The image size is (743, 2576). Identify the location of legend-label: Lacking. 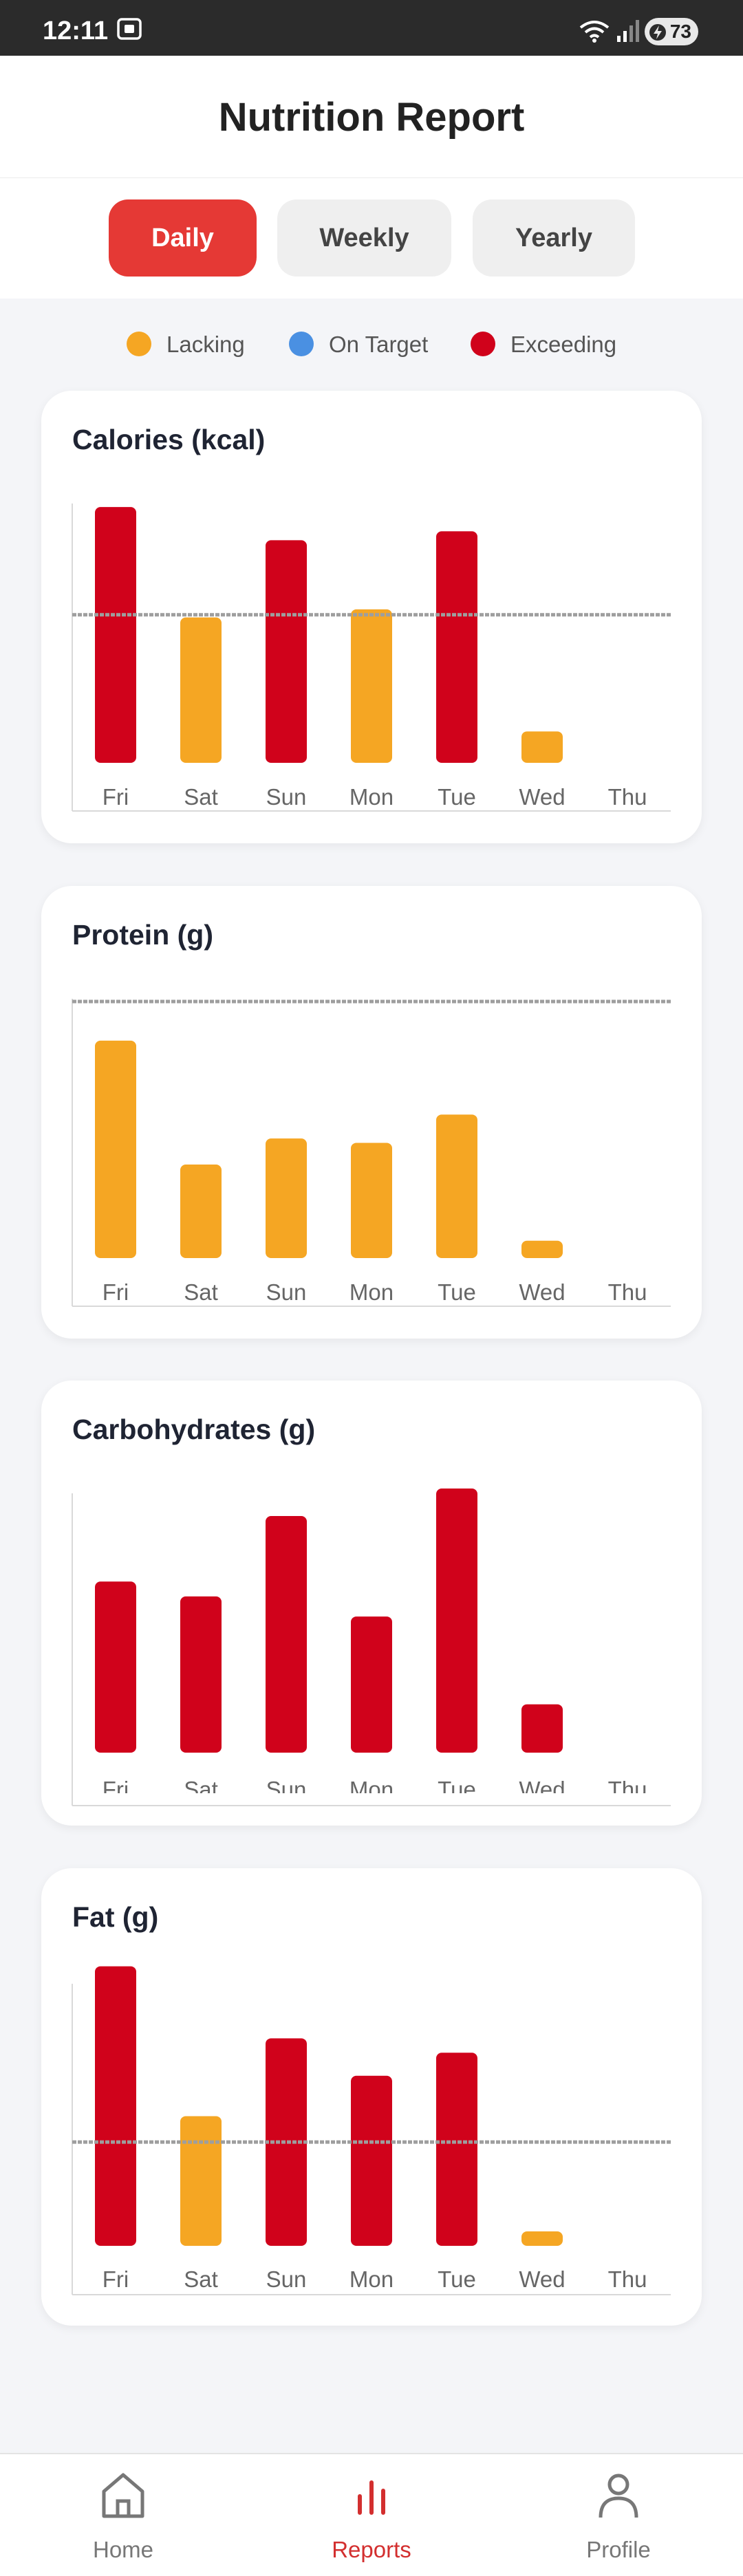
(205, 344).